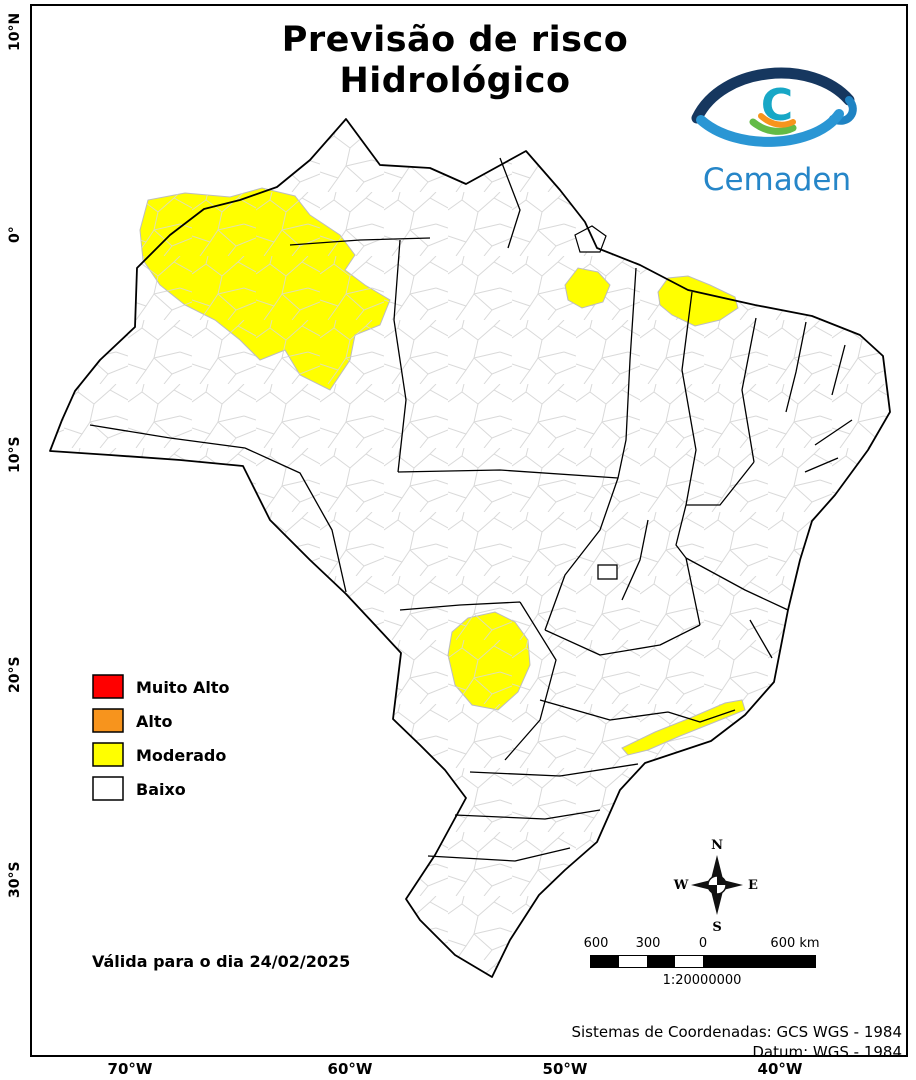  What do you see at coordinates (15, 880) in the screenshot?
I see `lat-label-30s: 30°S` at bounding box center [15, 880].